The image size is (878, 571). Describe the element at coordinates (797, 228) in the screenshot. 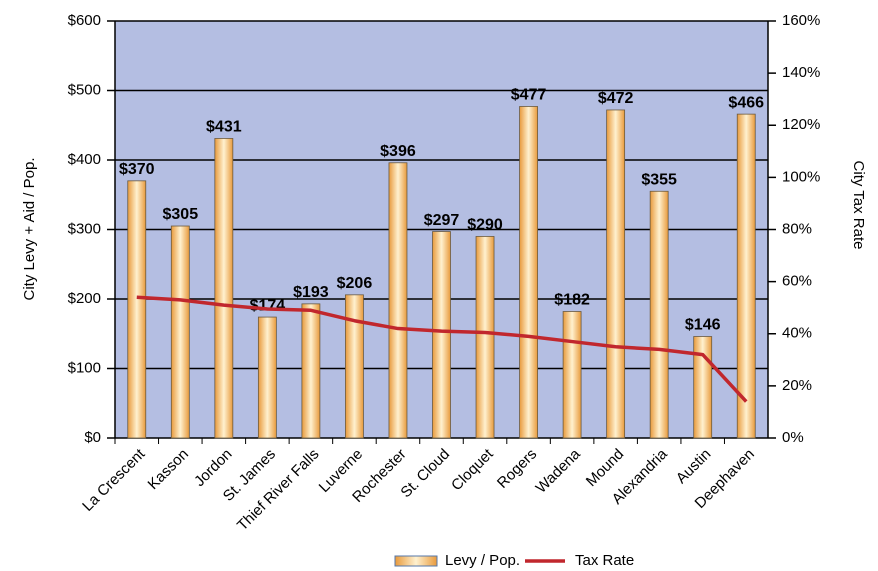

I see `y2-tick-label: 80%` at that location.